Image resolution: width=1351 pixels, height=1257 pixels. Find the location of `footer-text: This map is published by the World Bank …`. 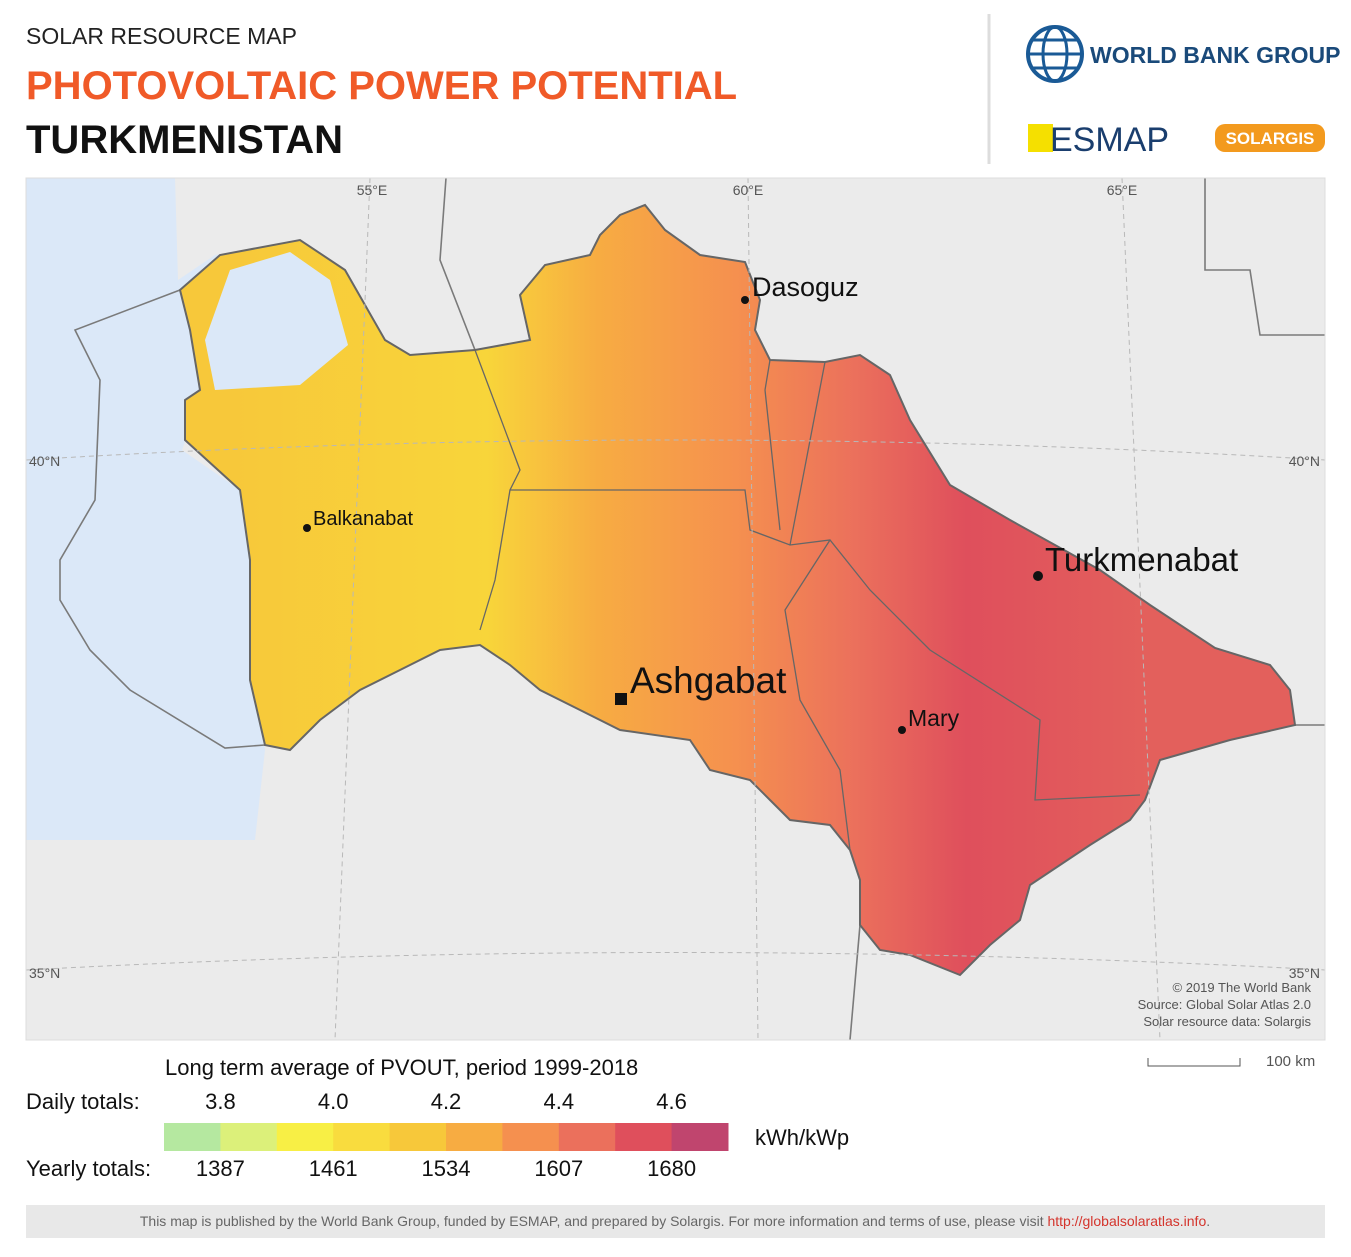

footer-text: This map is published by the World Bank … is located at coordinates (594, 1221).